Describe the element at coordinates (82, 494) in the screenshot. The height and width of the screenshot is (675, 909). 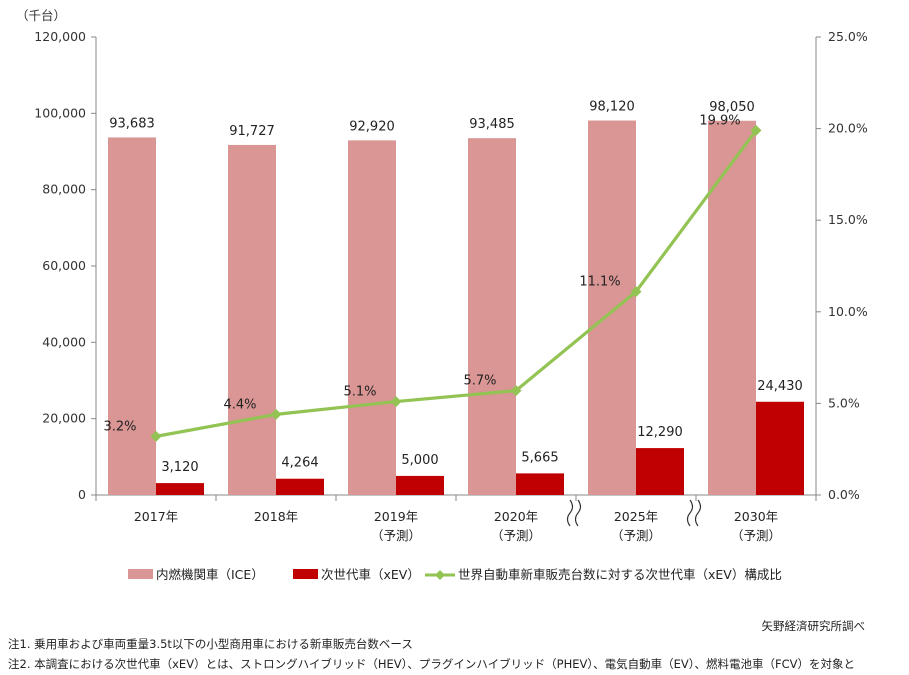
I see `y-left-tick-label: 0` at that location.